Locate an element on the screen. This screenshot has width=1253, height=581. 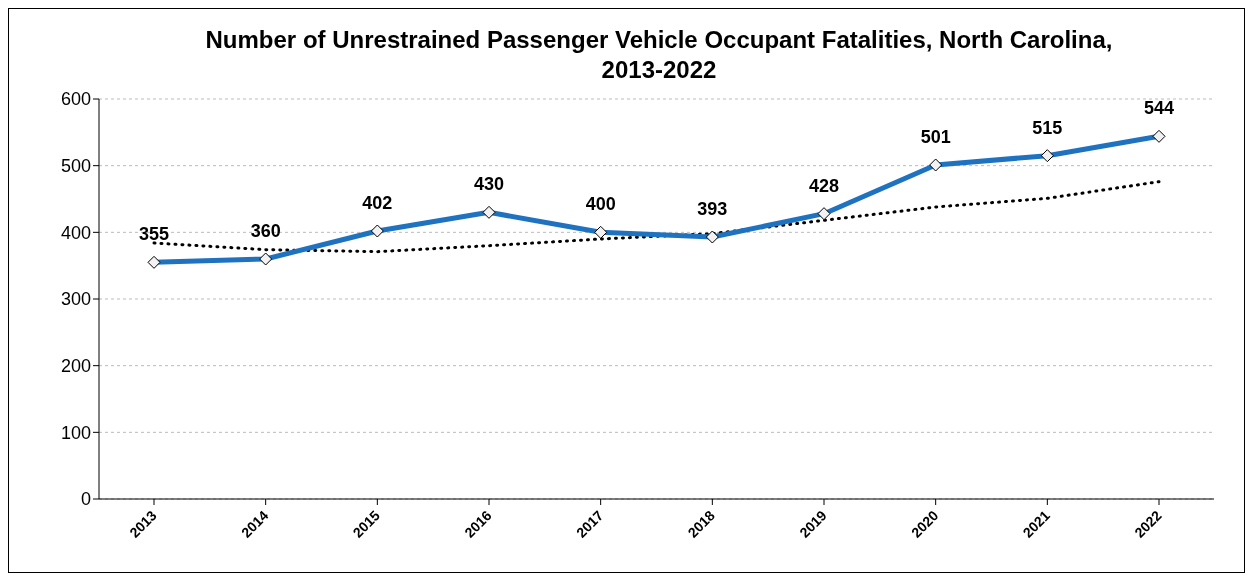
y-tick-label: 400 is located at coordinates (75, 232).